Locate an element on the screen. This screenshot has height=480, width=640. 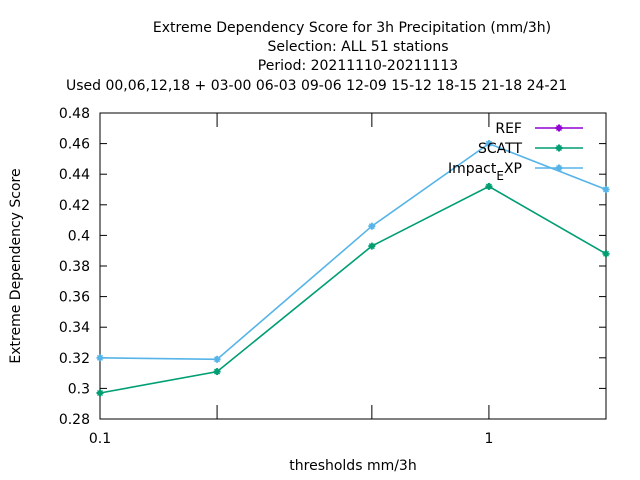
legend-label-impact-exp: ImpactEXP is located at coordinates (485, 172).